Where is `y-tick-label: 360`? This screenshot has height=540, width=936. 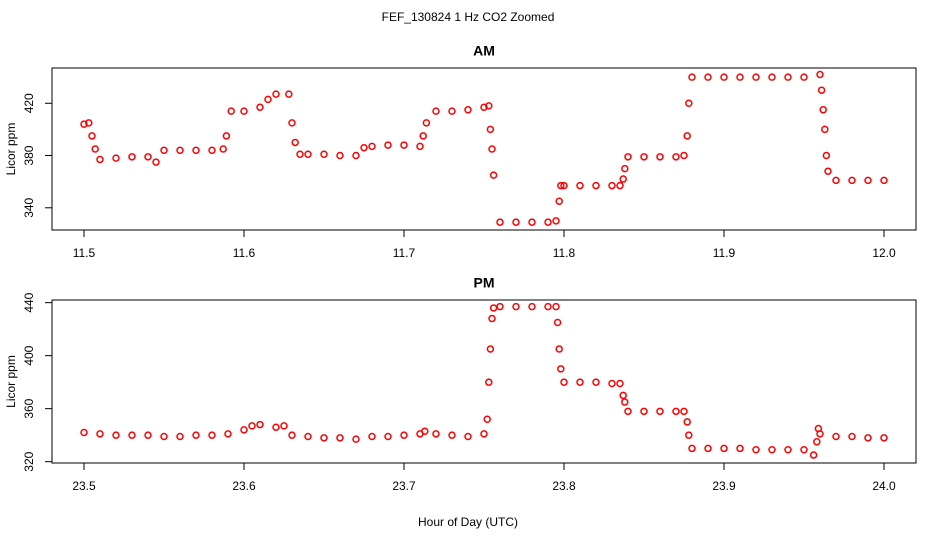 y-tick-label: 360 is located at coordinates (29, 408).